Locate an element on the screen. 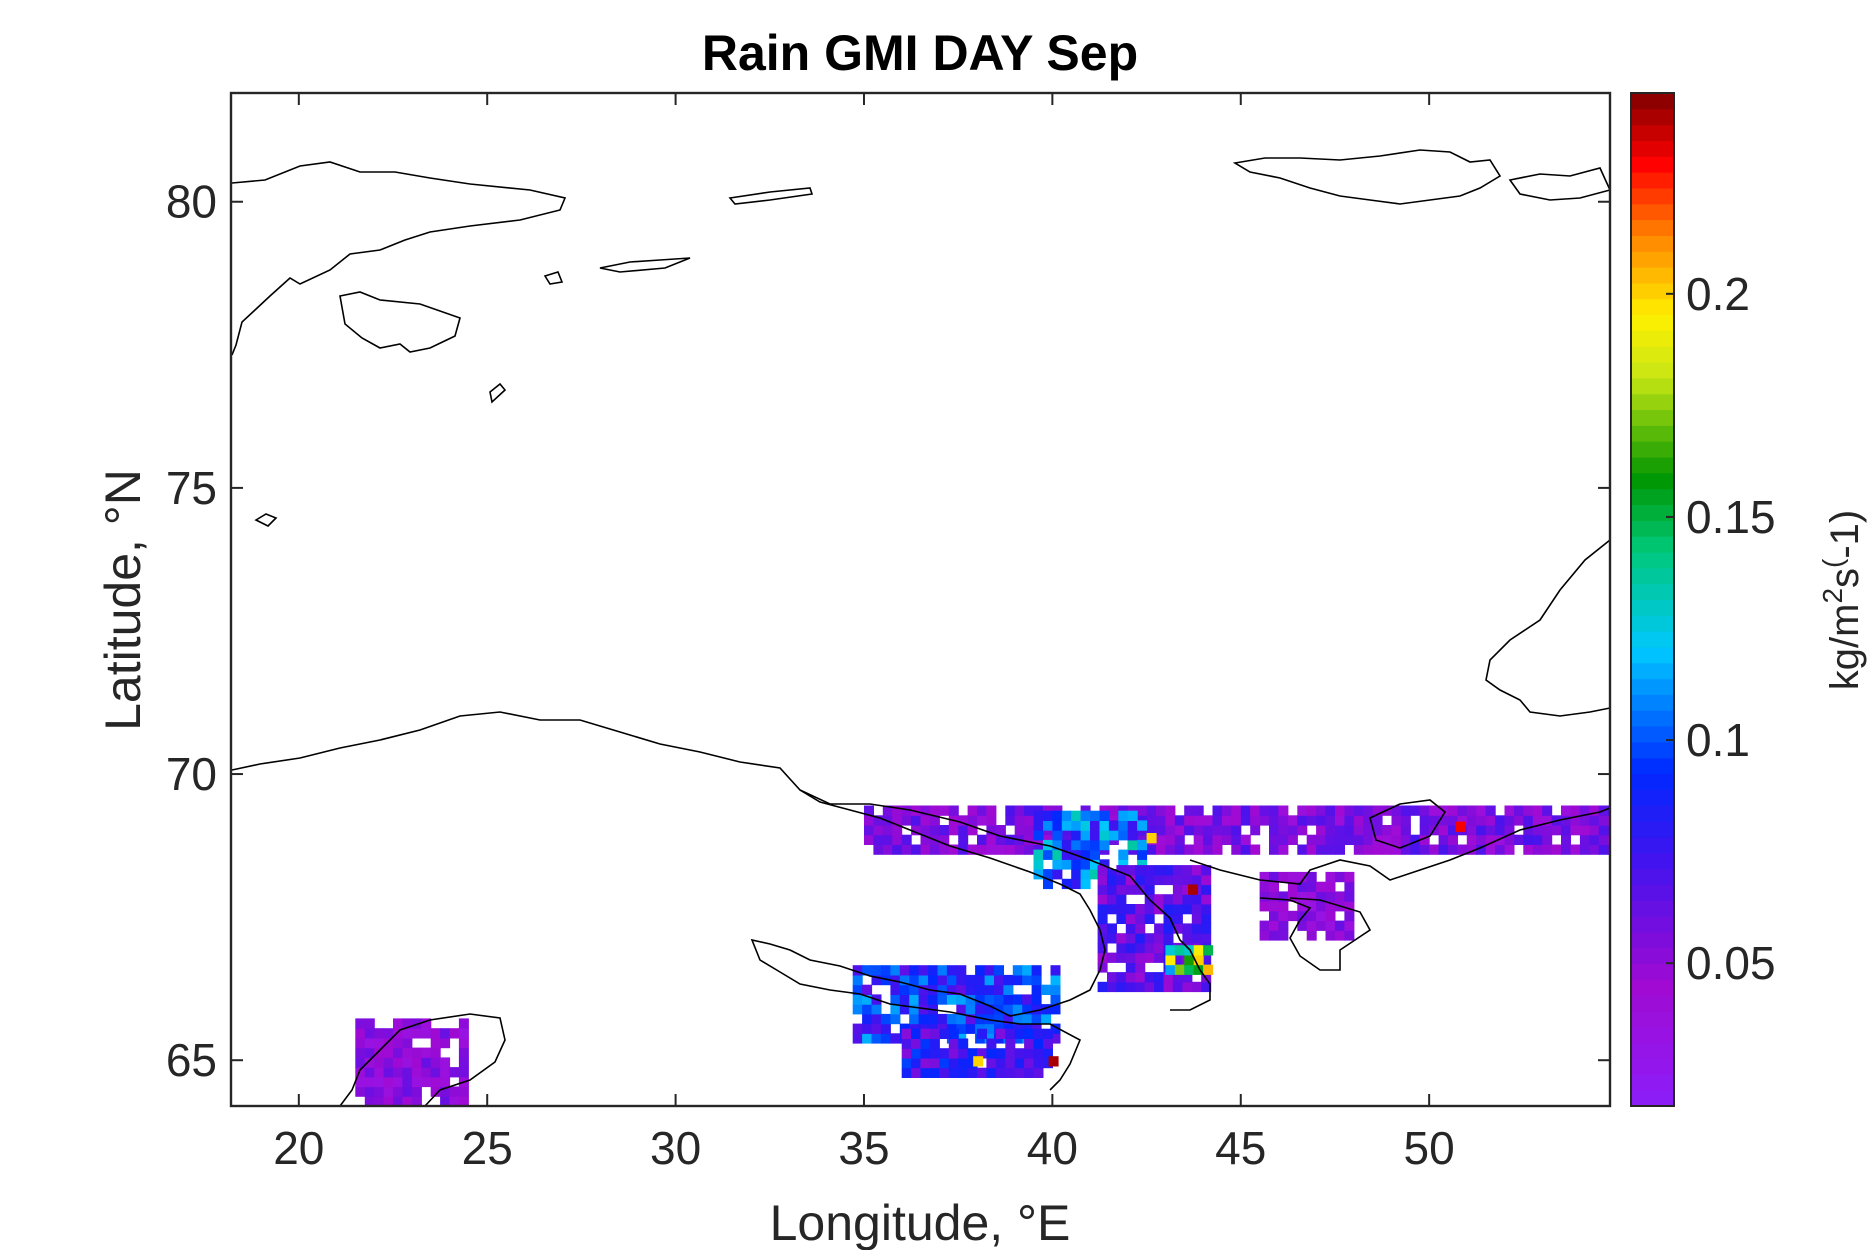 The width and height of the screenshot is (1875, 1250). x-tick-label: 20 is located at coordinates (298, 1148).